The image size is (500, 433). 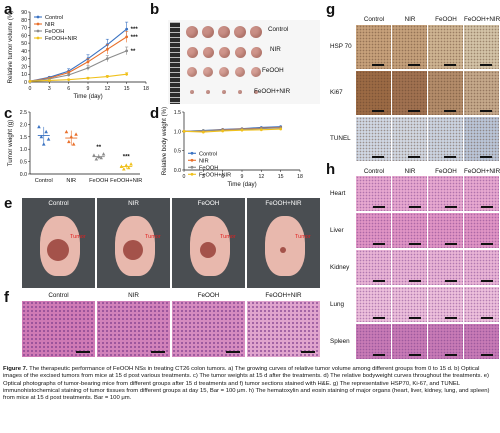 I want to click on he-label: NIR, so click(x=133, y=295).